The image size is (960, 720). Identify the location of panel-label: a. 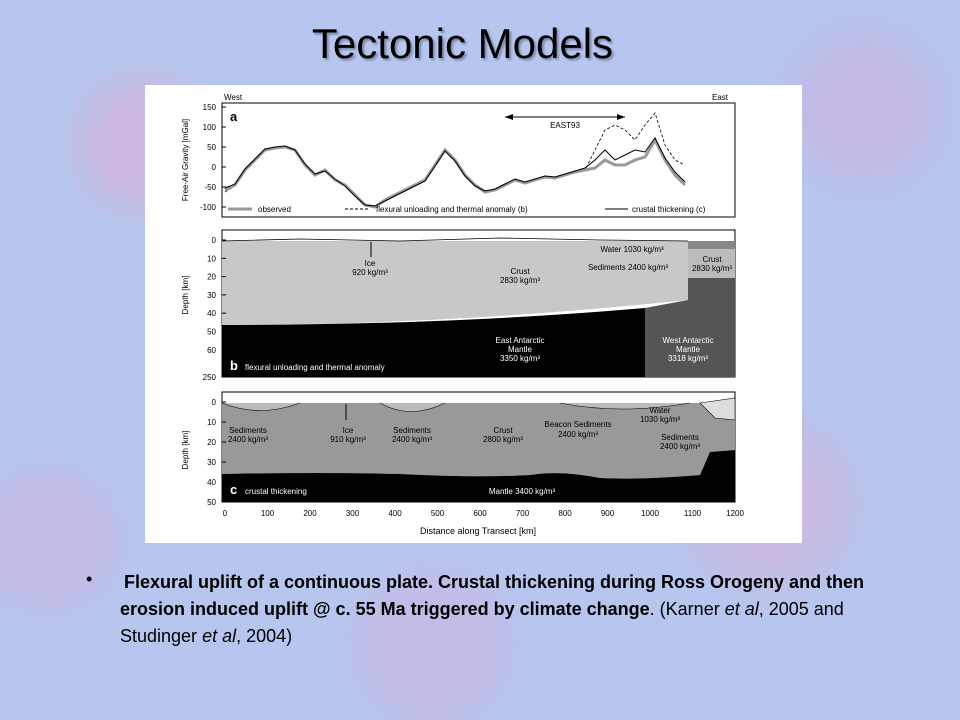
(234, 116).